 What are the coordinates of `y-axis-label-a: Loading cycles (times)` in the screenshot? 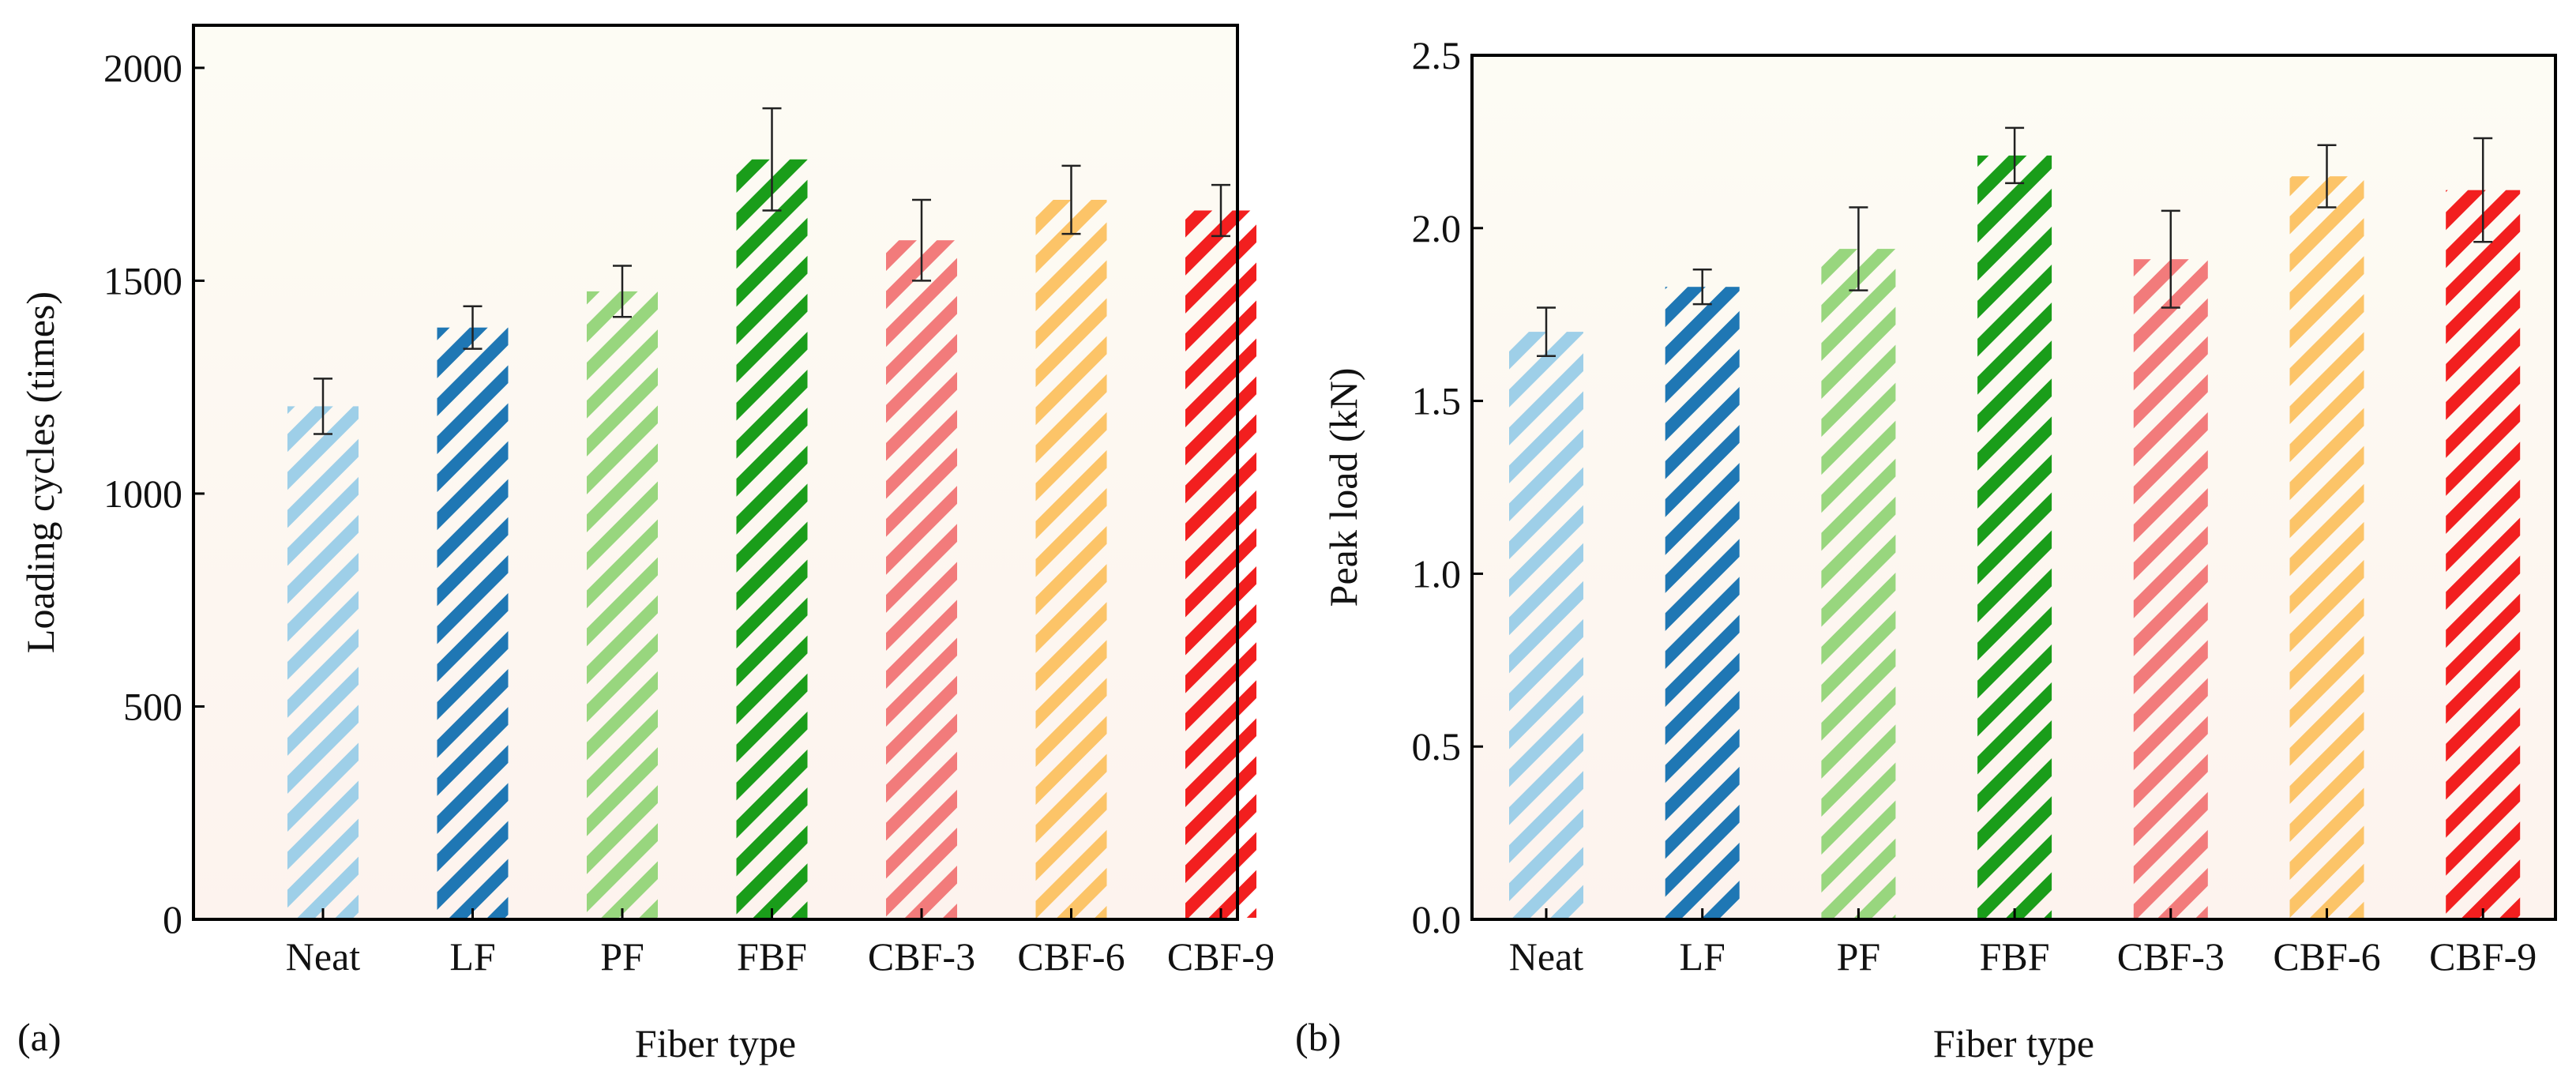 It's located at (40, 472).